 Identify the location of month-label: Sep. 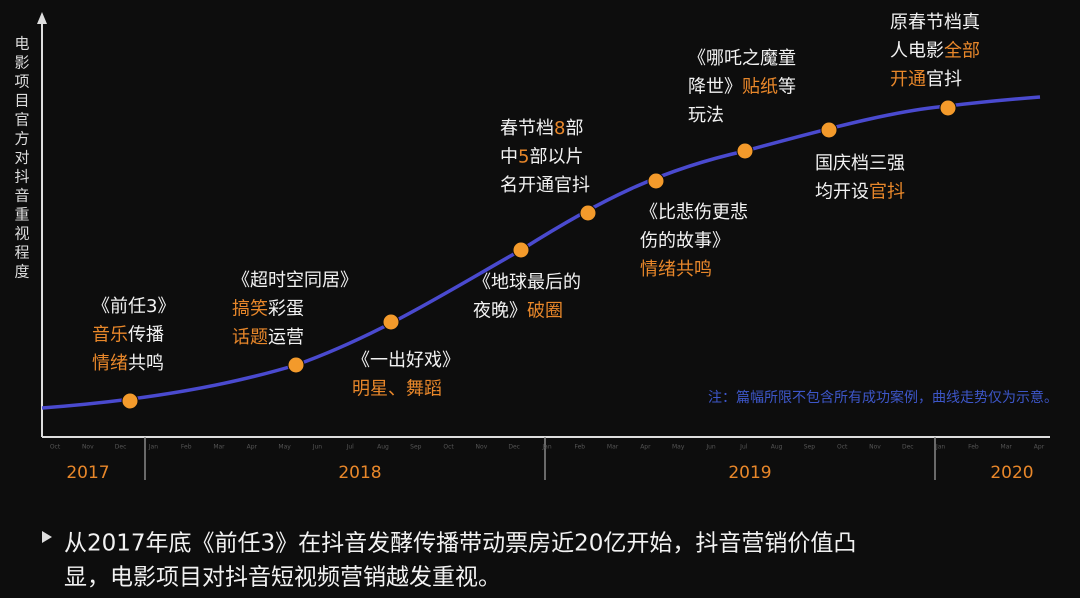
(810, 447).